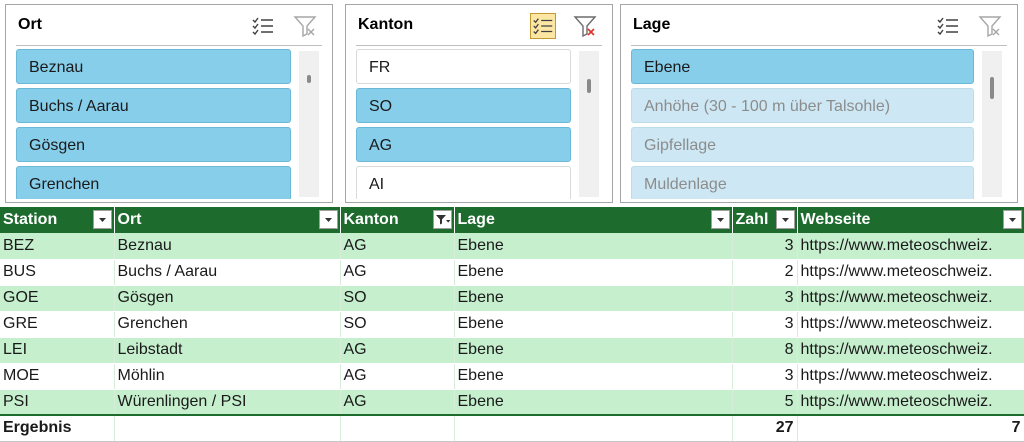 Image resolution: width=1024 pixels, height=442 pixels. I want to click on funnel-filter-icon, so click(442, 220).